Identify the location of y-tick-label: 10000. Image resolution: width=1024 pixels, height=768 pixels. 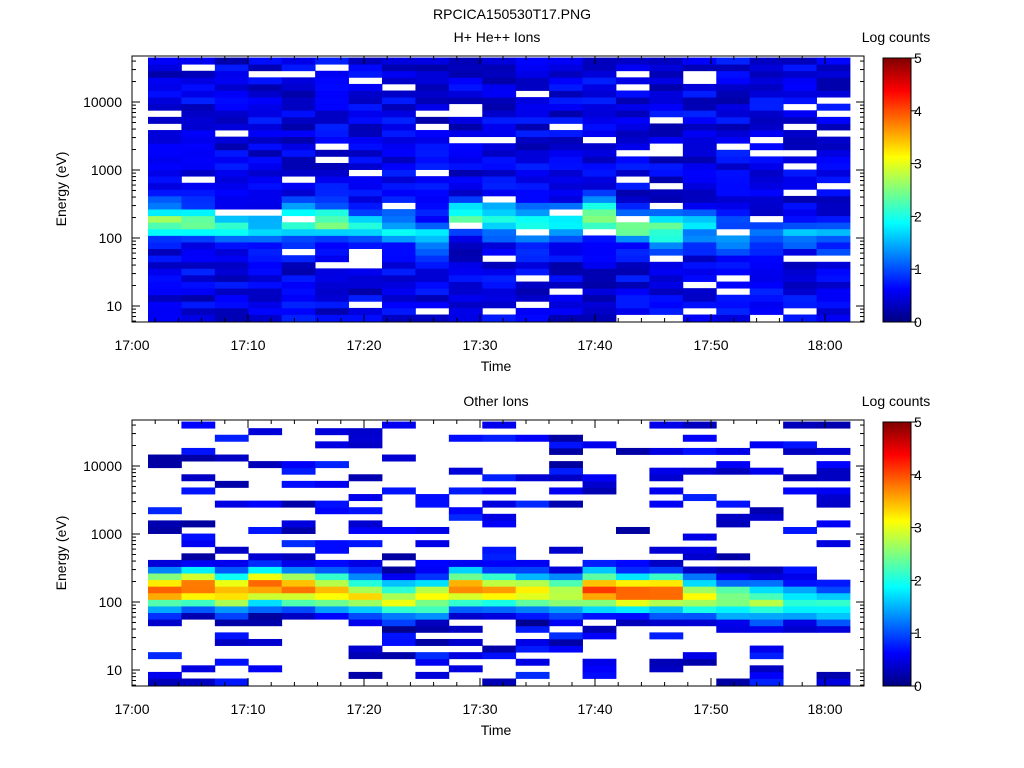
(102, 466).